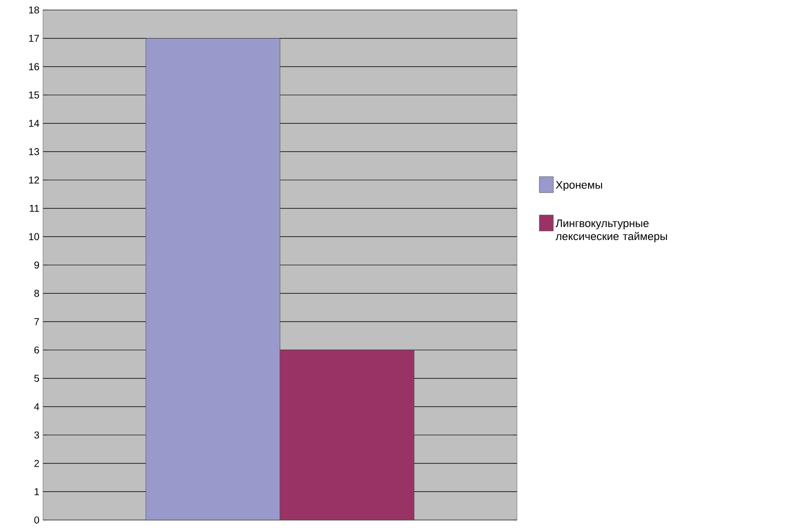 The height and width of the screenshot is (530, 811). I want to click on y-tick-label: 14, so click(34, 123).